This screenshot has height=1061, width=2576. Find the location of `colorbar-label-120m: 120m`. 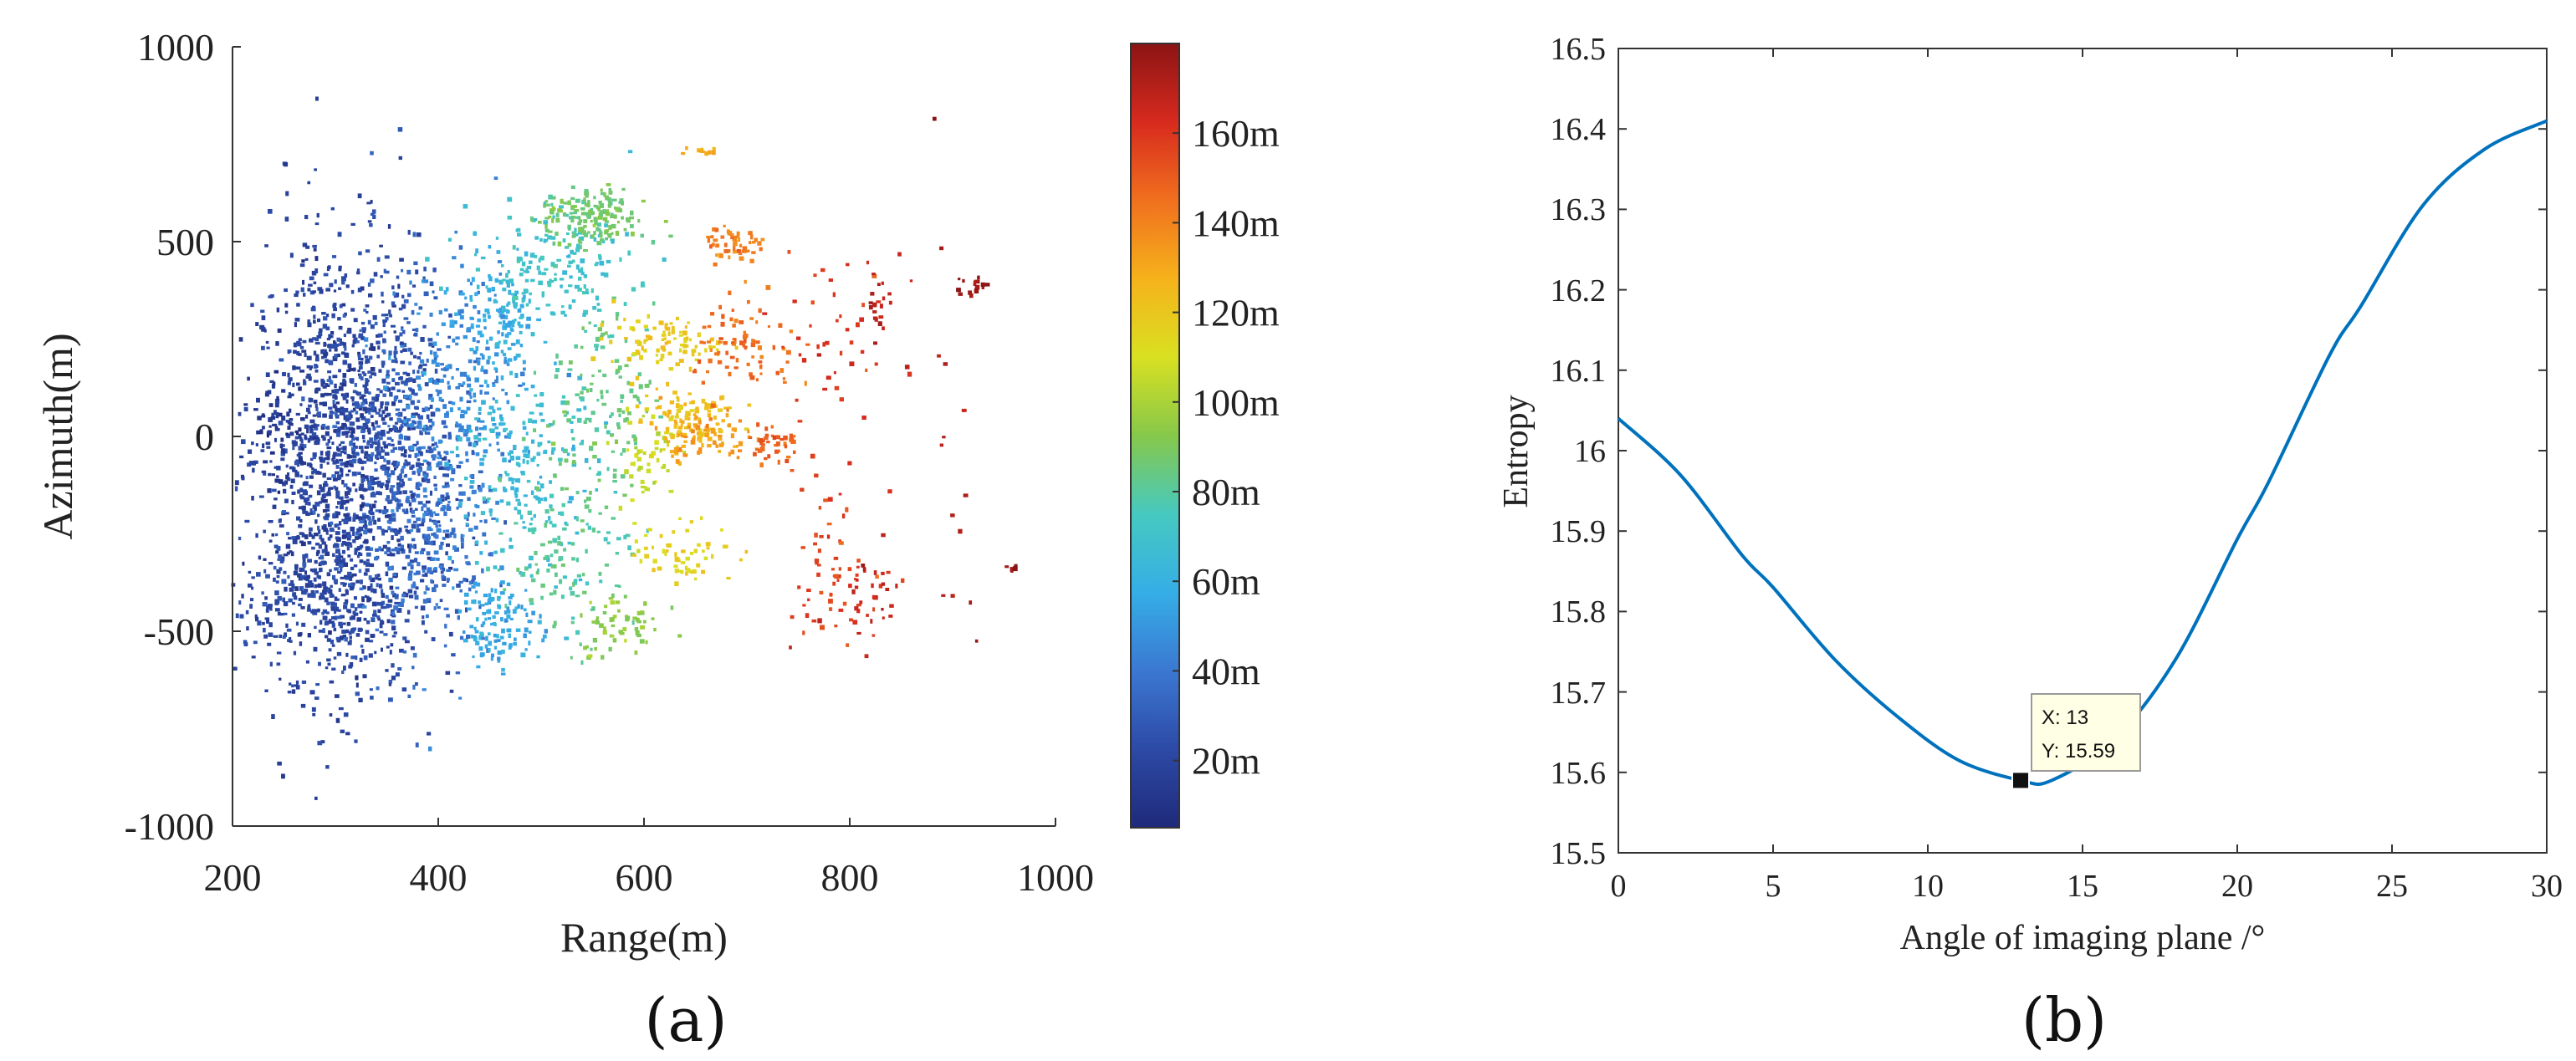

colorbar-label-120m: 120m is located at coordinates (1236, 313).